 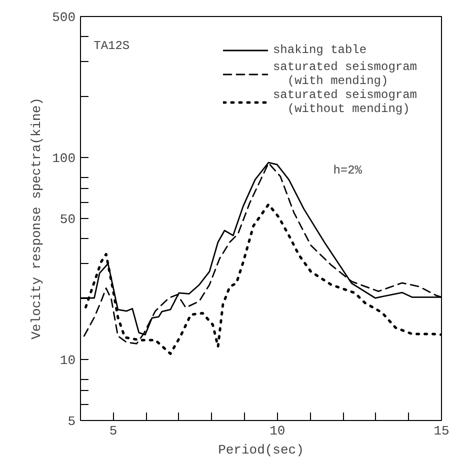 I want to click on y-tick-label: 10, so click(x=68, y=360).